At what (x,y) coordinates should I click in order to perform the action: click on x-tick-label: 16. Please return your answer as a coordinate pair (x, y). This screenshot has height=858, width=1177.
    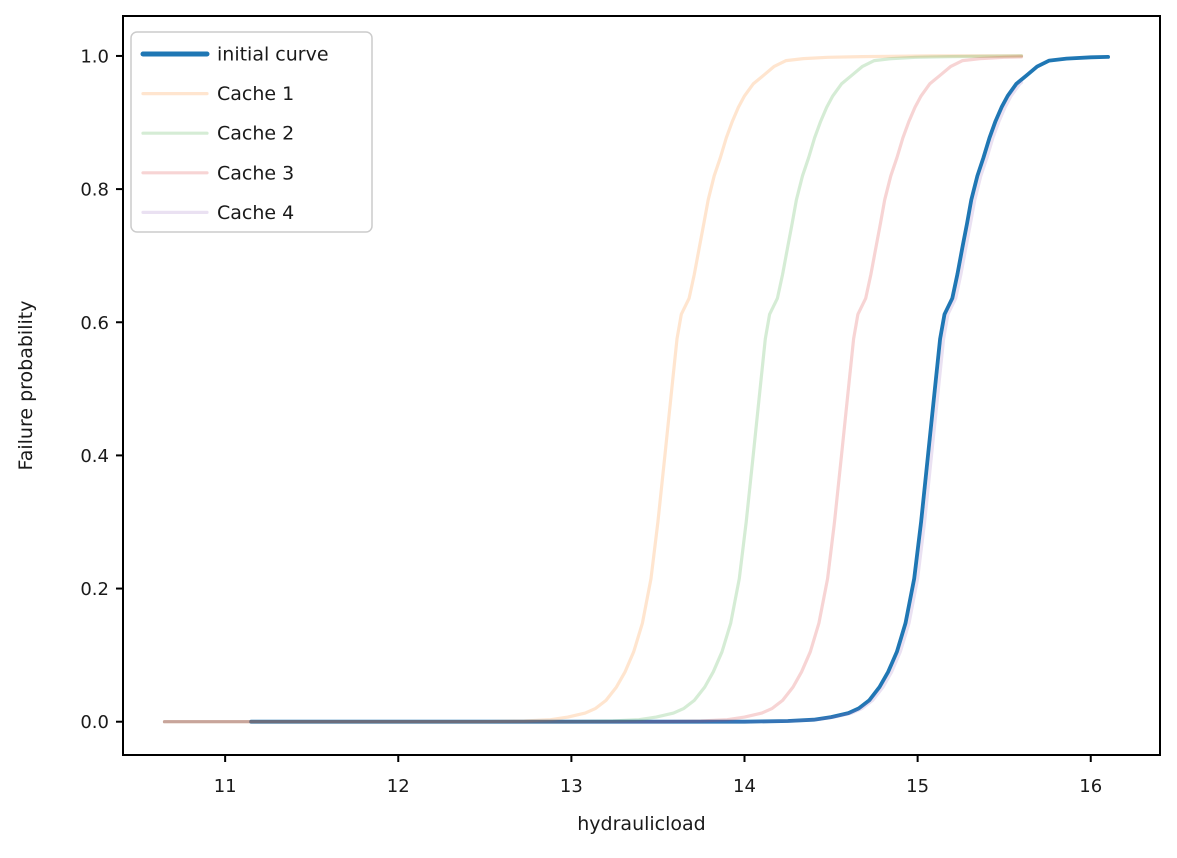
    Looking at the image, I should click on (1090, 786).